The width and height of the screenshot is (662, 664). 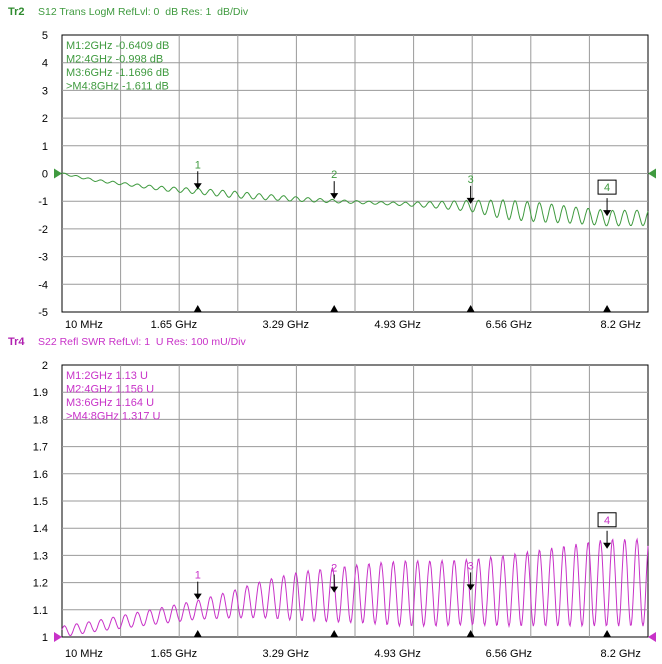 I want to click on y-tick-label: -3, so click(x=43, y=258).